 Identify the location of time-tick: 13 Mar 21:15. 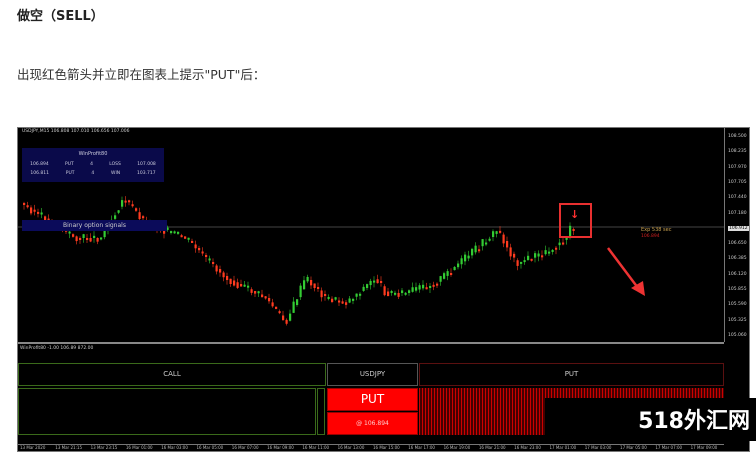
(69, 447).